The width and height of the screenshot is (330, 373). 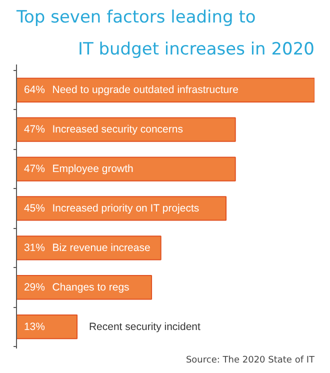 What do you see at coordinates (34, 326) in the screenshot?
I see `data-label: 13%` at bounding box center [34, 326].